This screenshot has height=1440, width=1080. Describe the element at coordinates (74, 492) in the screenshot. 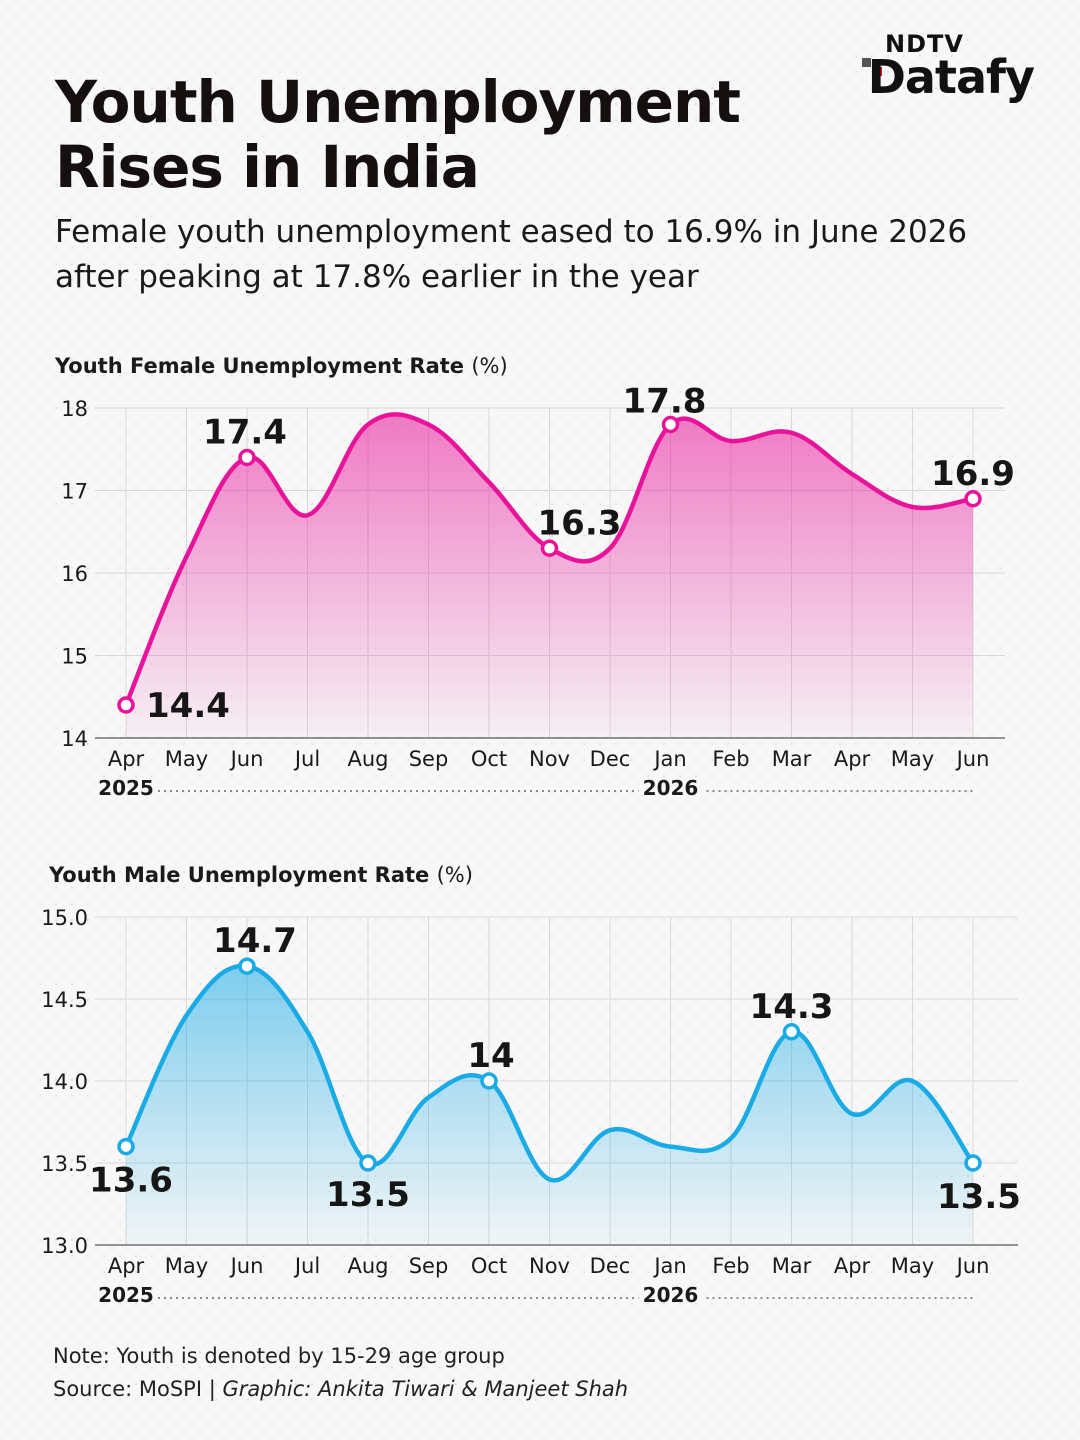

I see `female-y-tick-label: 17` at that location.